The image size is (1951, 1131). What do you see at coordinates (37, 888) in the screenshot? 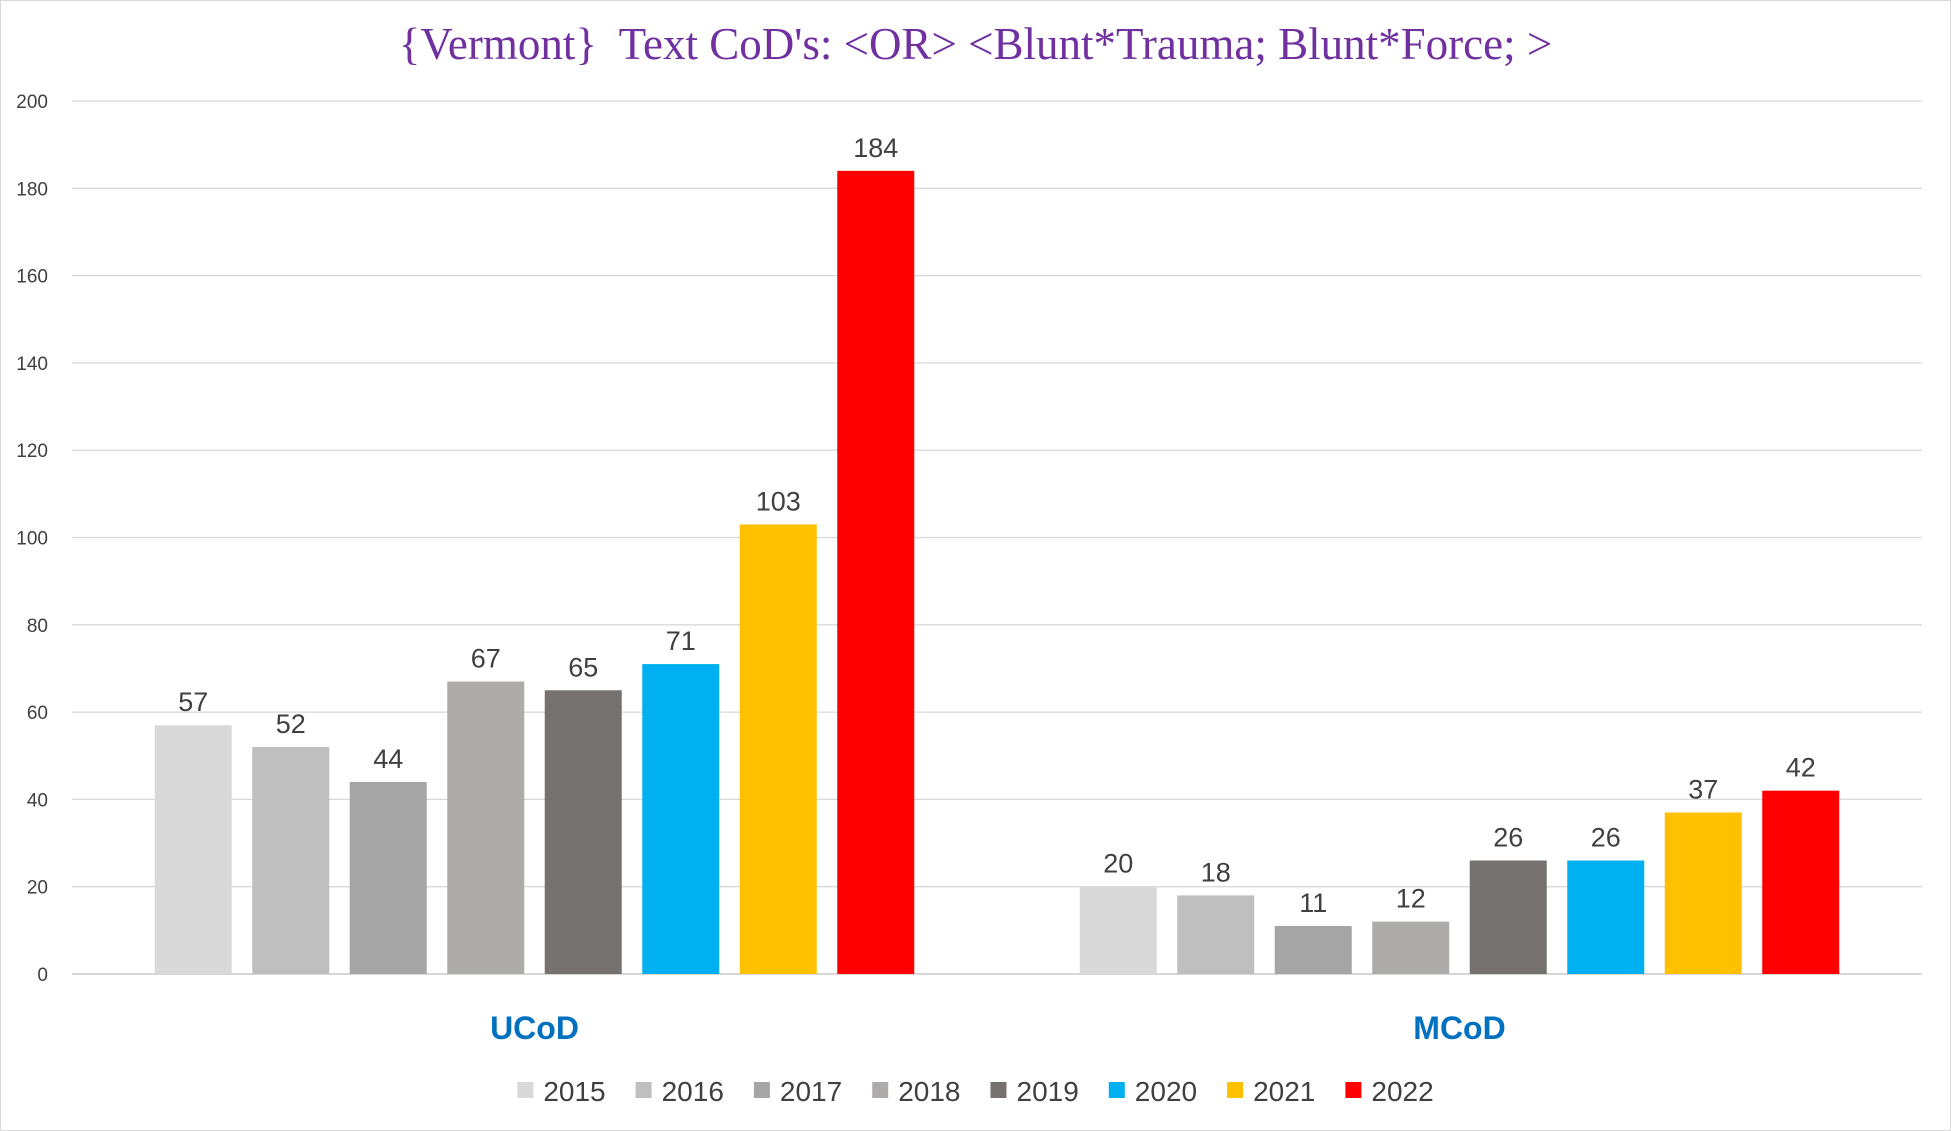
I see `y-tick-label: 20` at bounding box center [37, 888].